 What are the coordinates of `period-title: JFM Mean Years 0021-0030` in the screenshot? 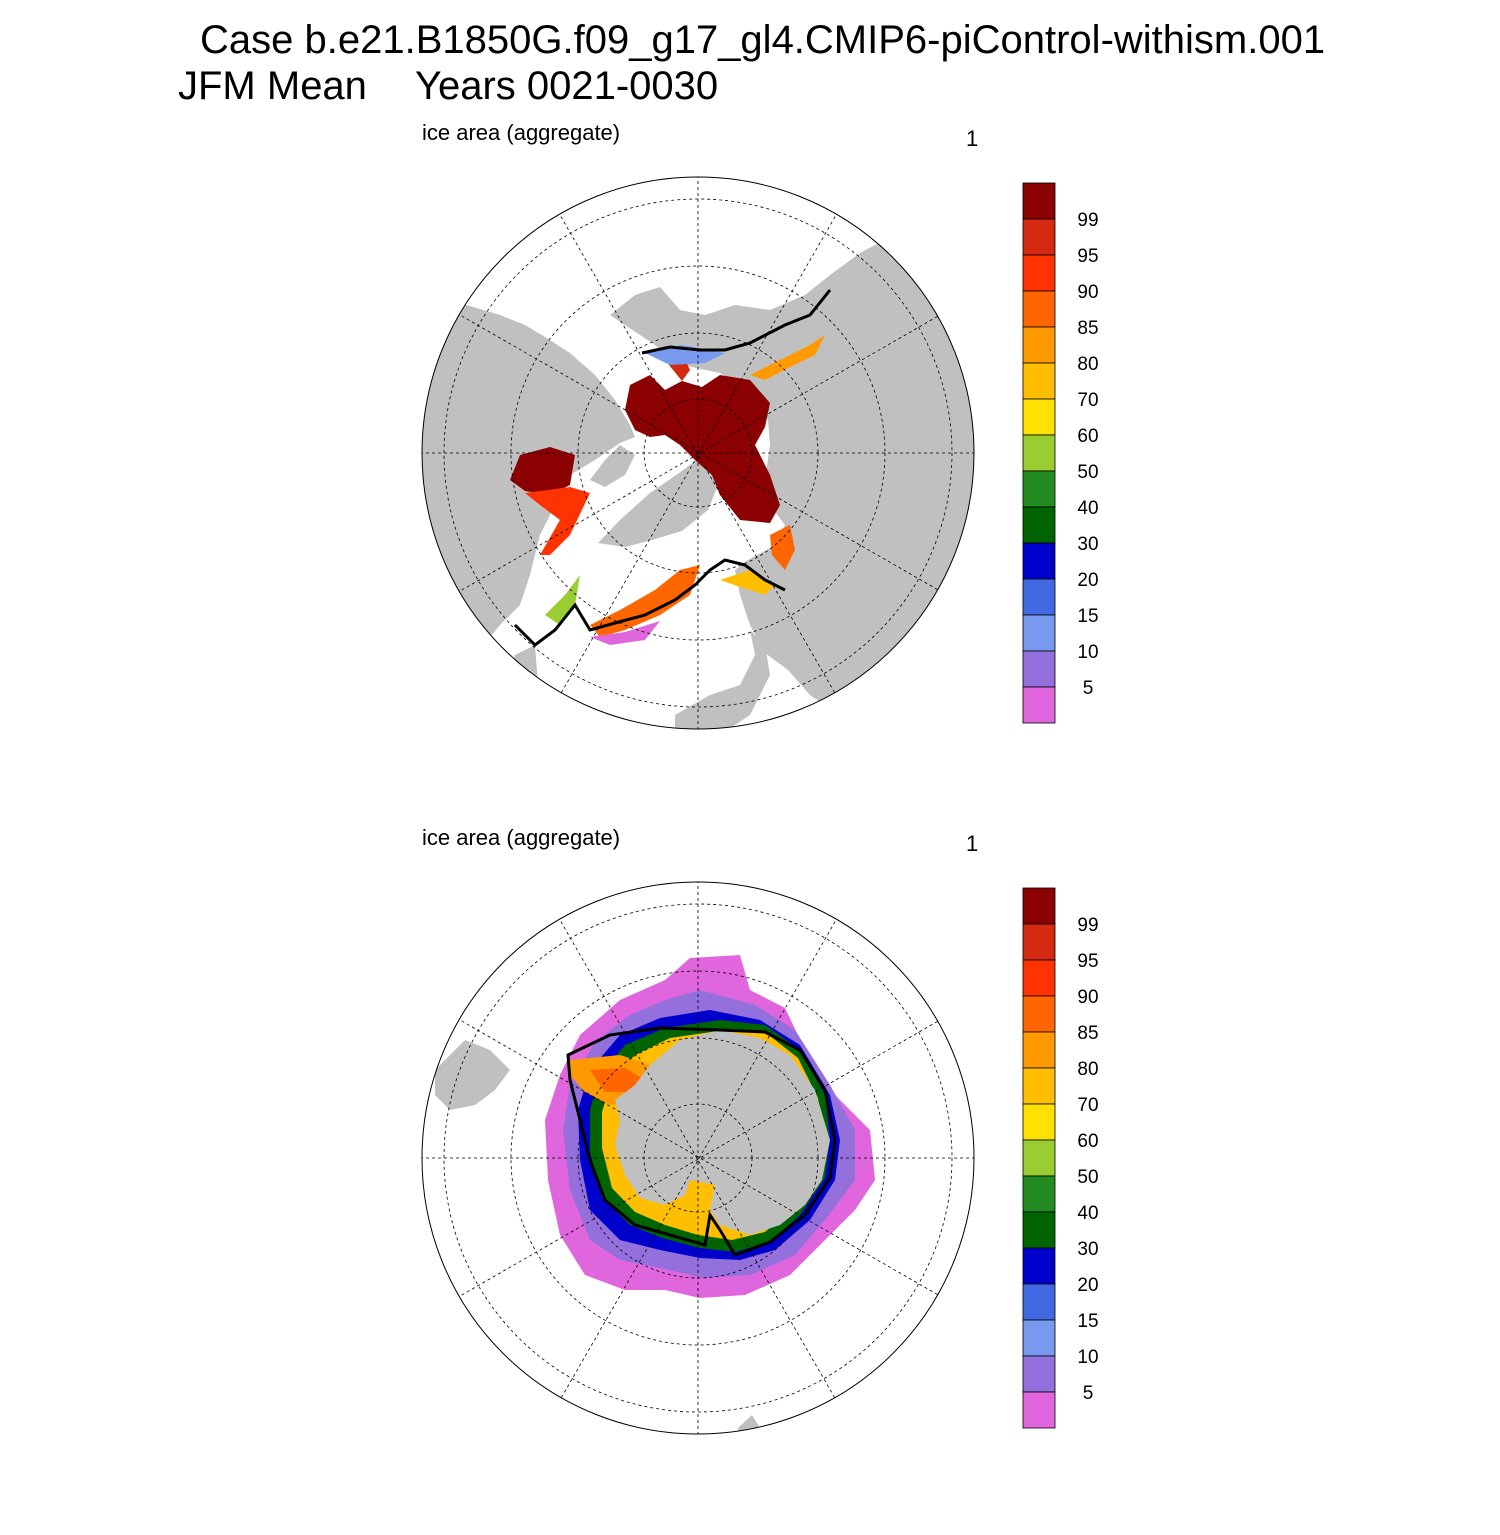 It's located at (448, 86).